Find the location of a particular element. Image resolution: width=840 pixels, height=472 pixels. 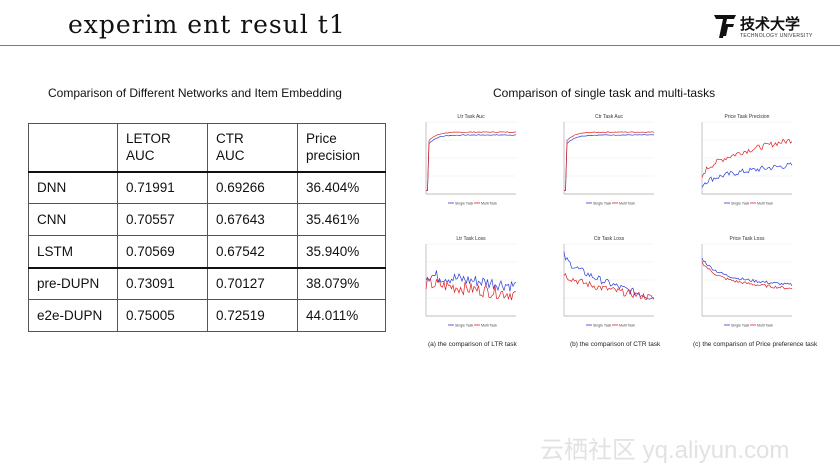

table-row: LSTM 0.70569 0.67542 35.940% is located at coordinates (207, 252).